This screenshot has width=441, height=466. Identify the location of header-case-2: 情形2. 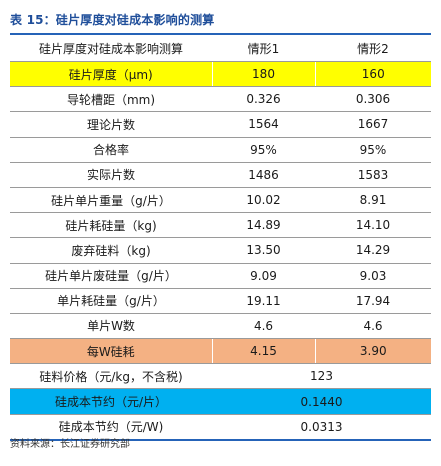
(373, 49).